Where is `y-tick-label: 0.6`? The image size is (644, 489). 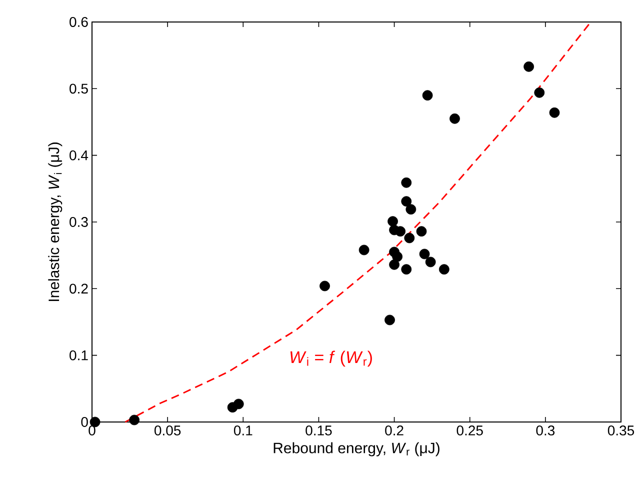
y-tick-label: 0.6 is located at coordinates (79, 22).